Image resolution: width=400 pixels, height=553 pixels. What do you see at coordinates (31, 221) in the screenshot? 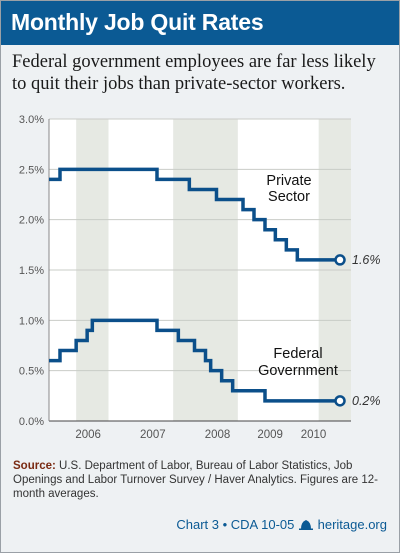
I see `y-tick-label: 2.0%` at bounding box center [31, 221].